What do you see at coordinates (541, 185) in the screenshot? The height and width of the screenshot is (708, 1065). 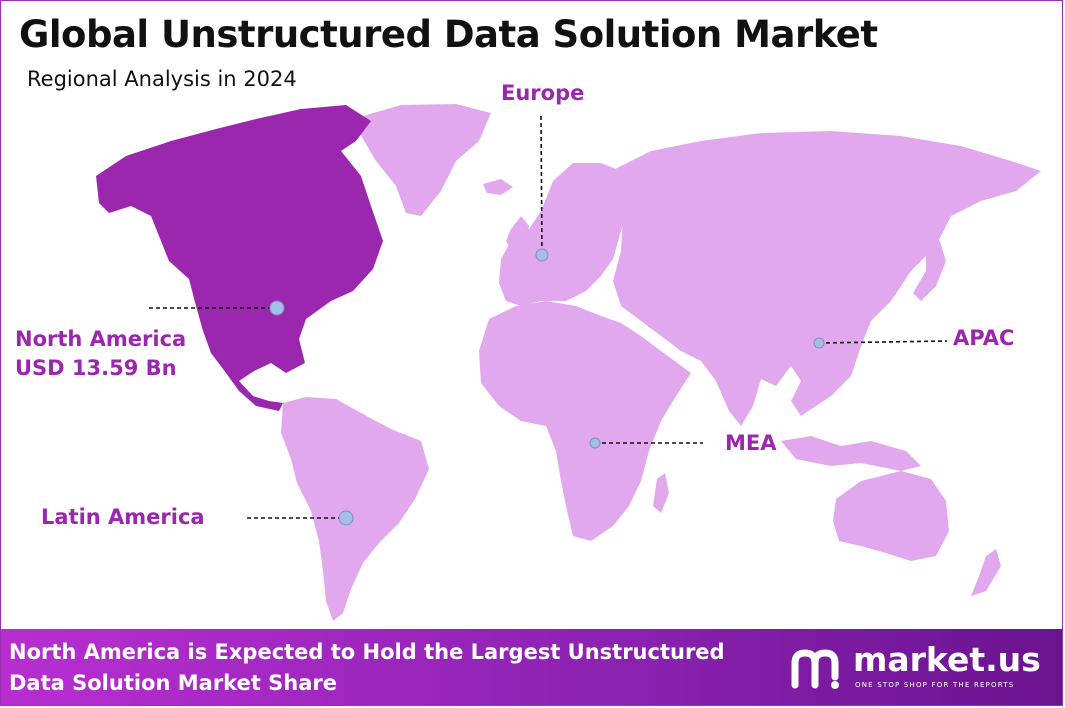 I see `europe-leader-line` at bounding box center [541, 185].